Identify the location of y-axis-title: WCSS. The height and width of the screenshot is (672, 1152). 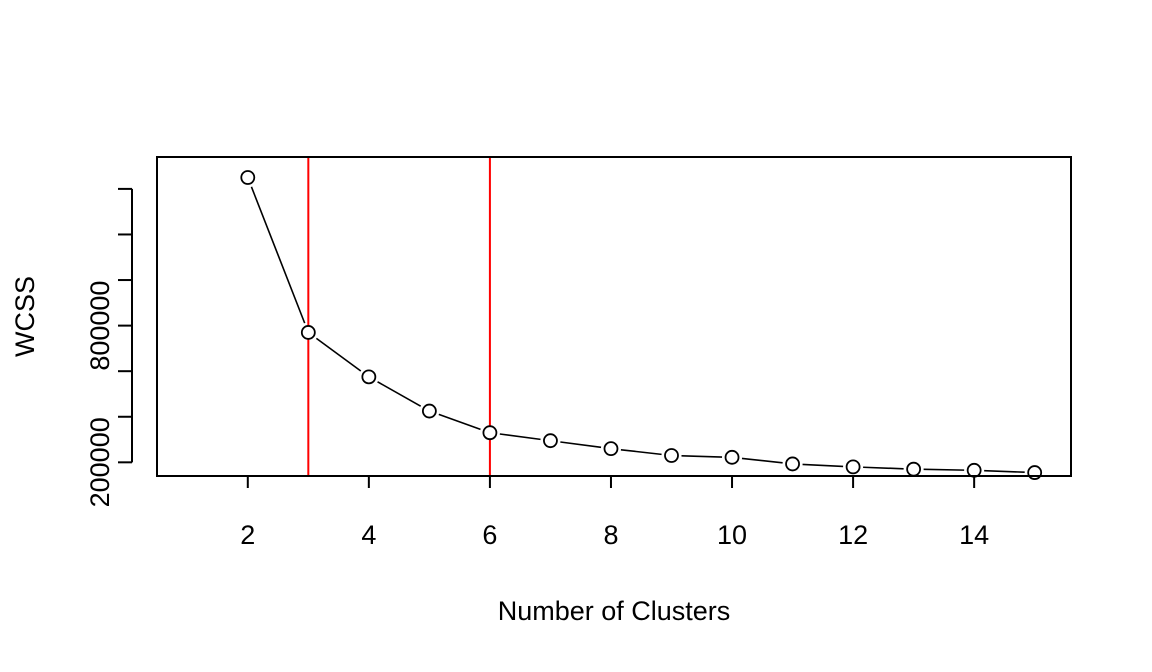
(25, 316).